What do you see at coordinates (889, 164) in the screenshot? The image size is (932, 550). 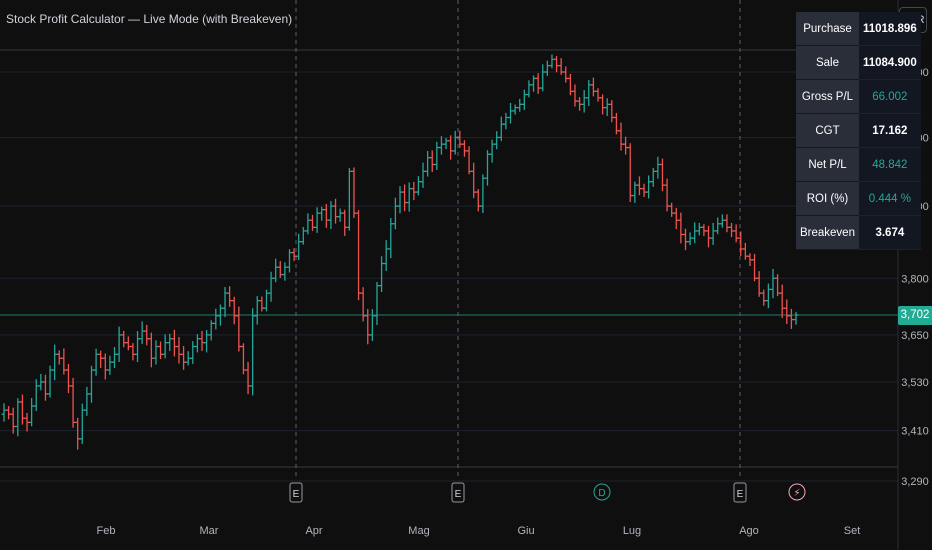 I see `stats-value: 48.842` at bounding box center [889, 164].